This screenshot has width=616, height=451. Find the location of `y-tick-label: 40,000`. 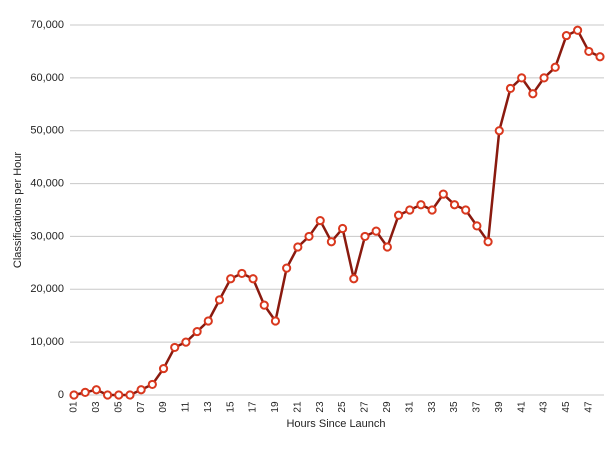

y-tick-label: 40,000 is located at coordinates (47, 183).